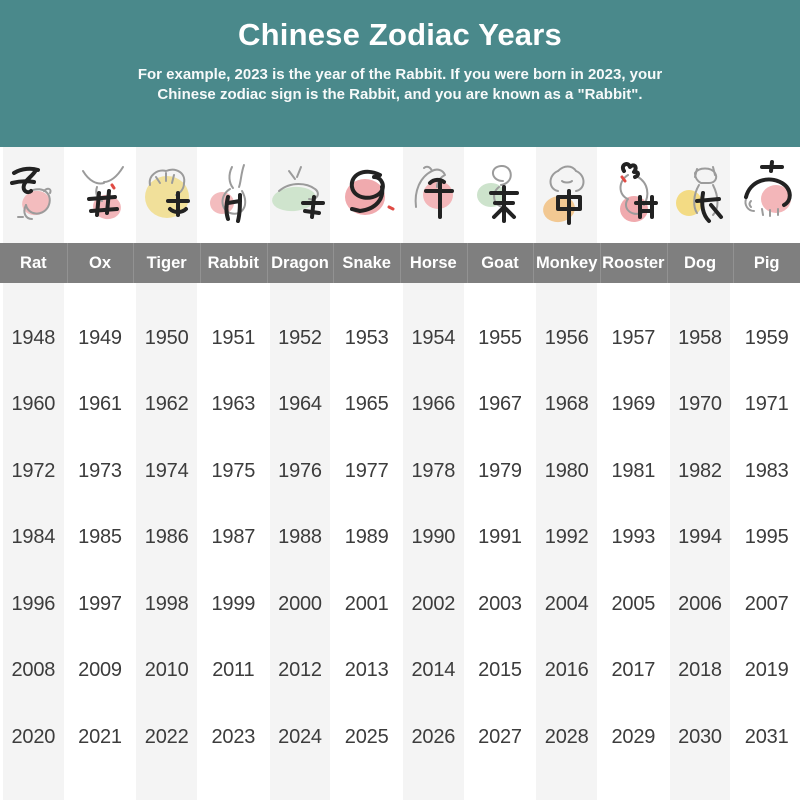 The height and width of the screenshot is (800, 800). I want to click on zodiac-name-label: Monkey, so click(566, 263).